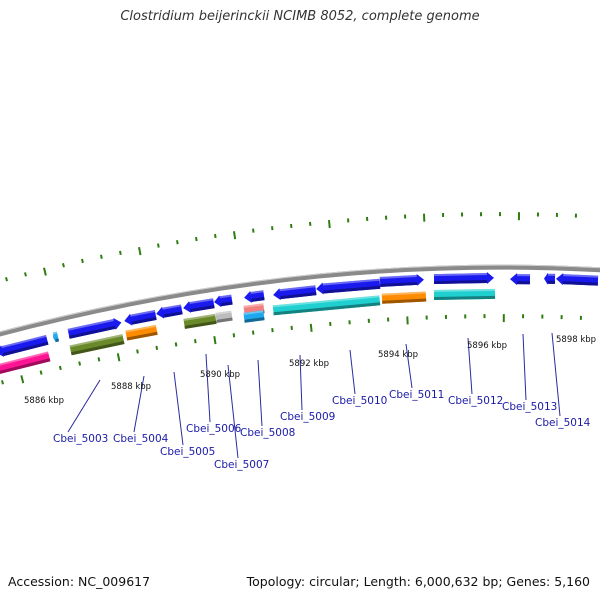  Describe the element at coordinates (80, 439) in the screenshot. I see `gene-label-cbei-5003: Cbei_5003` at that location.